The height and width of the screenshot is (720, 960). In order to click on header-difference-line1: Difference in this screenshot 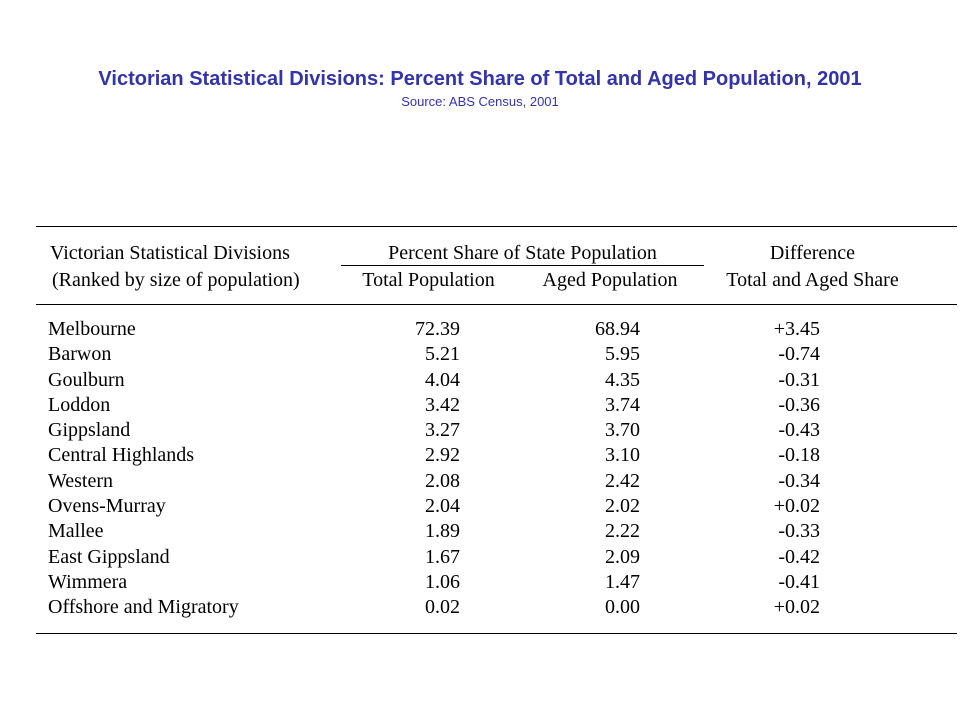, I will do `click(812, 253)`.